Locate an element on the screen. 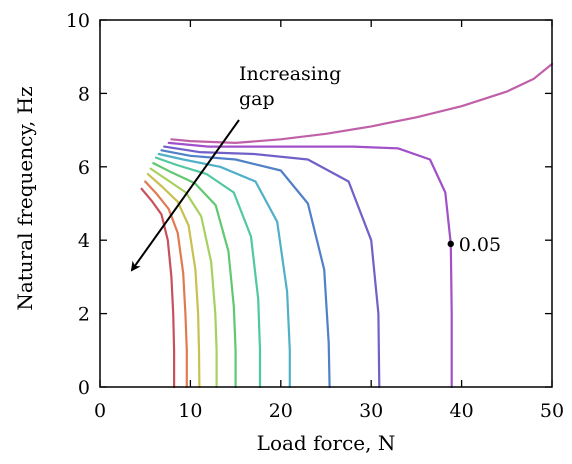  x-tick-label: 30 is located at coordinates (371, 411).